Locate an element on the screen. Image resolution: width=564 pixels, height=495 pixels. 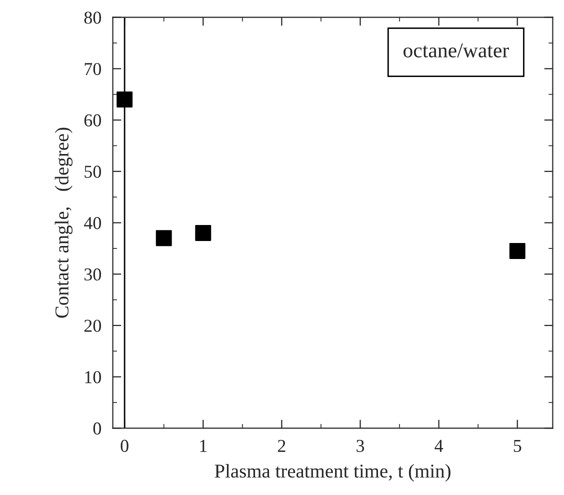
y-tick-label: 70 is located at coordinates (92, 69).